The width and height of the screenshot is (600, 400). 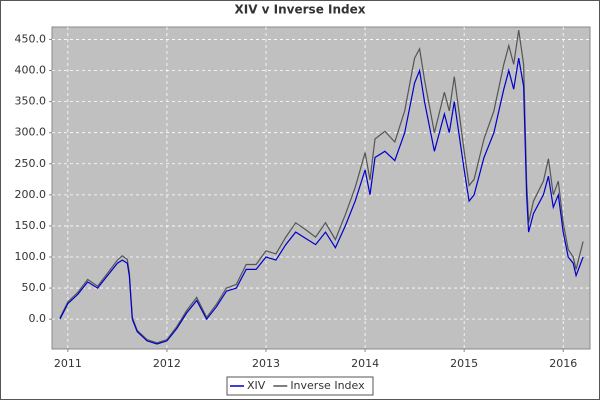 What do you see at coordinates (31, 70) in the screenshot?
I see `y-tick-label: 400.0` at bounding box center [31, 70].